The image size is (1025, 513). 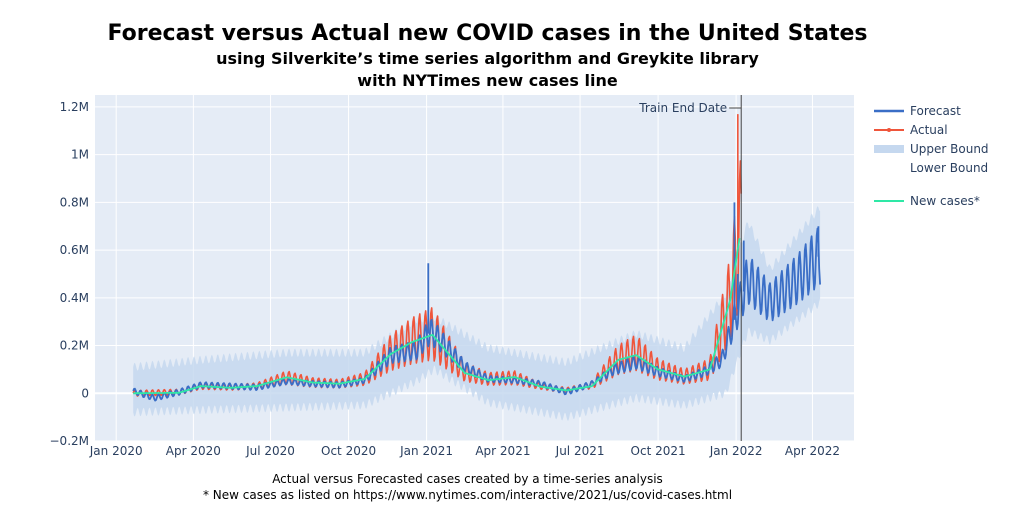 What do you see at coordinates (889, 130) in the screenshot?
I see `actual-swatch` at bounding box center [889, 130].